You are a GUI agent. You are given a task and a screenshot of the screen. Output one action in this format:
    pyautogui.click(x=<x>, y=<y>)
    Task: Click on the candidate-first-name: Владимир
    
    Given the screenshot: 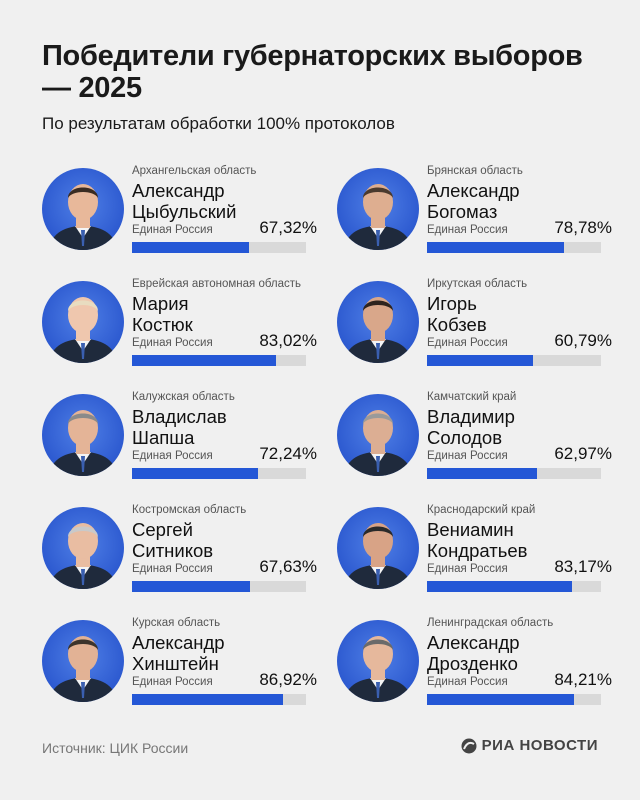 What is the action you would take?
    pyautogui.click(x=471, y=416)
    